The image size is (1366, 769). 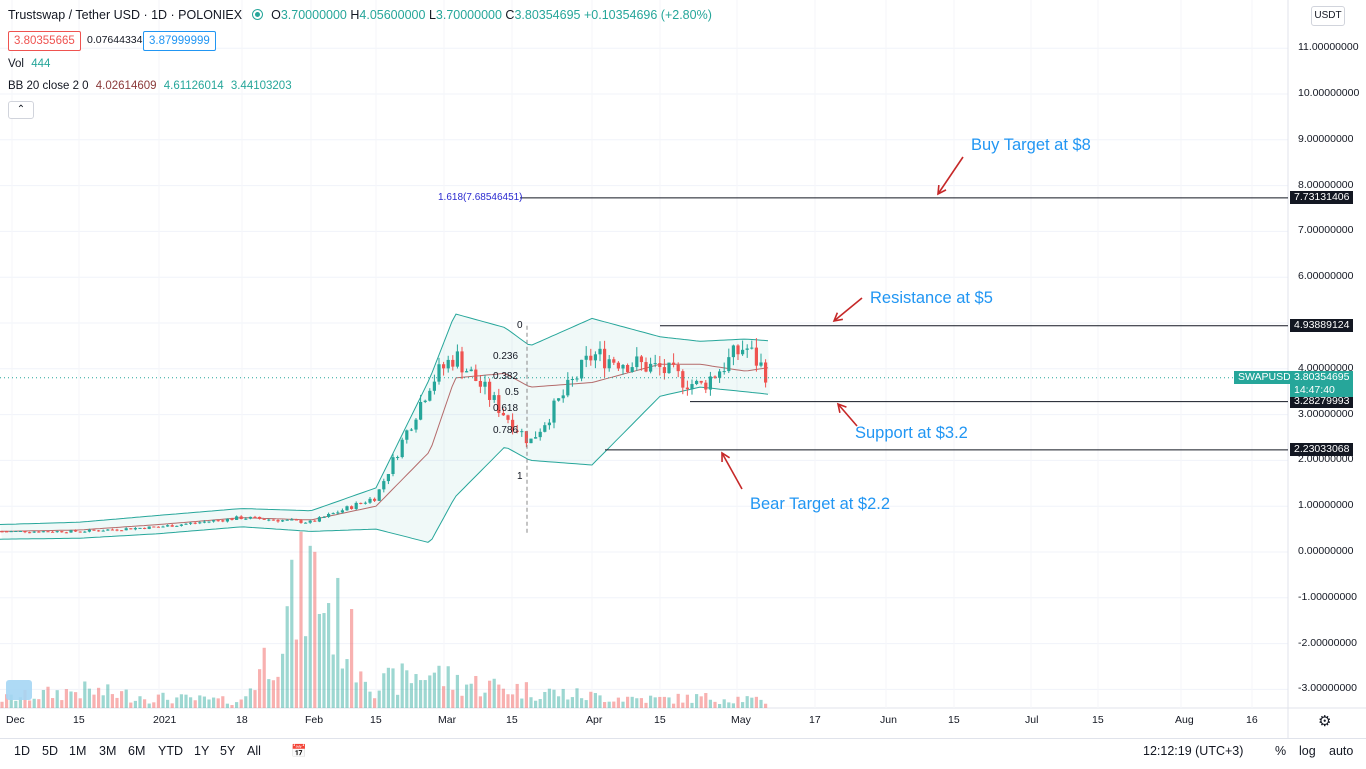 I want to click on fib-extension-label: 1.618(7.68546451), so click(x=480, y=197).